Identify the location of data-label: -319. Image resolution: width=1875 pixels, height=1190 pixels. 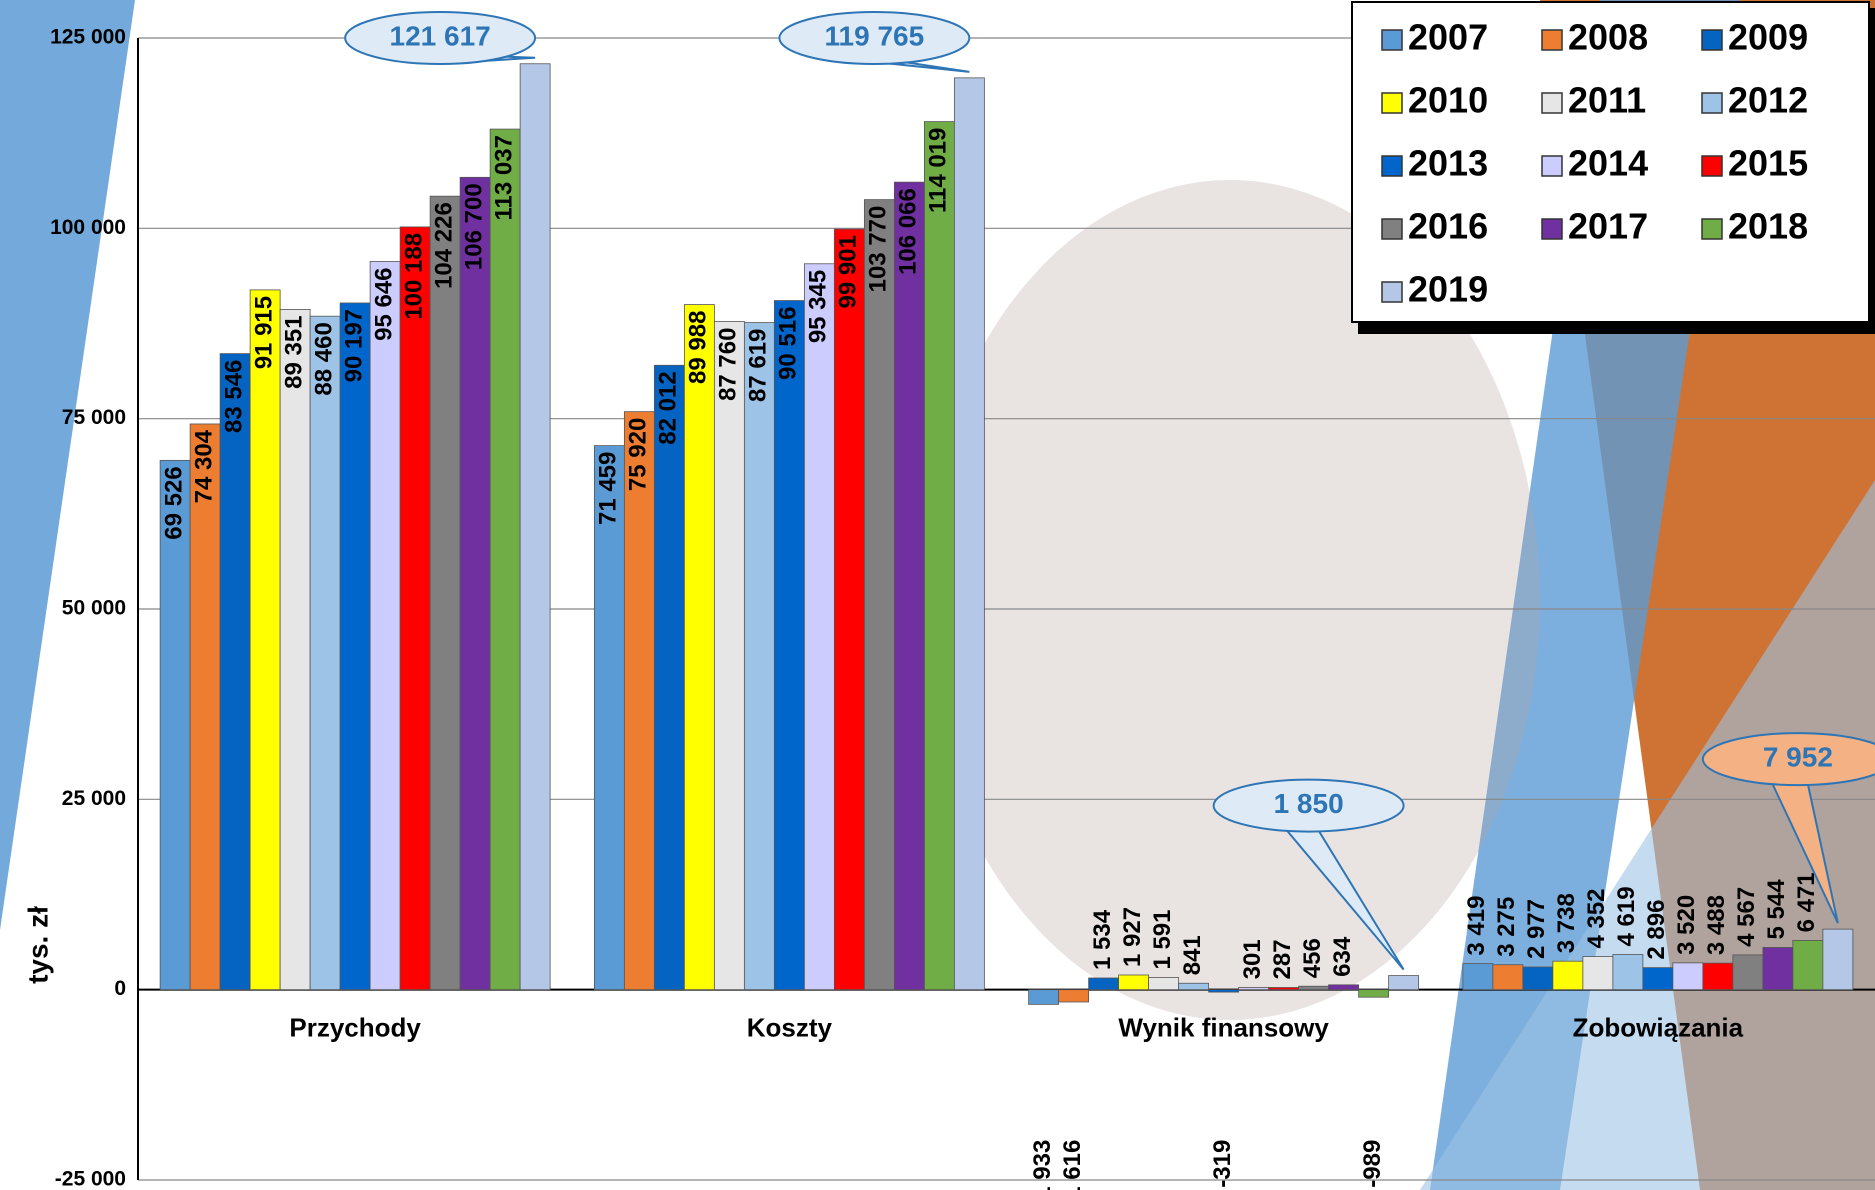
(1222, 1164).